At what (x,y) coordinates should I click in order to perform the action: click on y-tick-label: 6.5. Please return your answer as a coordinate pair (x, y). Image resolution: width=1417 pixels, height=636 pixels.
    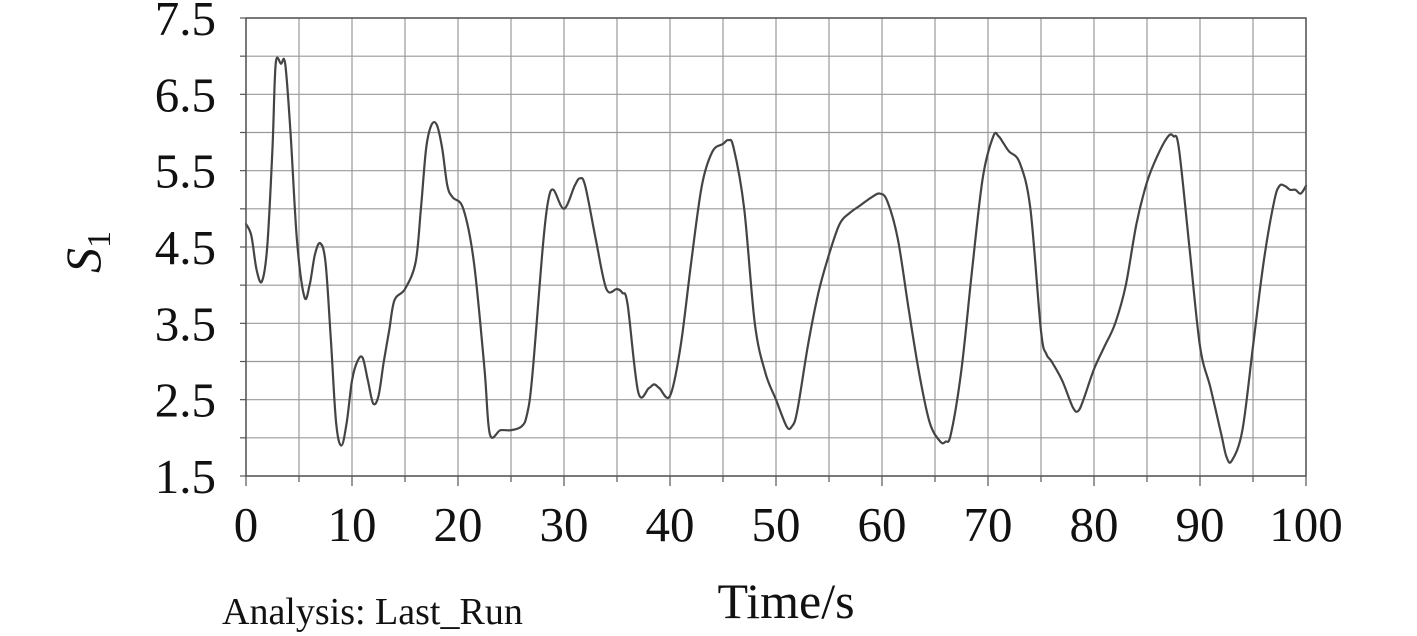
    Looking at the image, I should click on (185, 94).